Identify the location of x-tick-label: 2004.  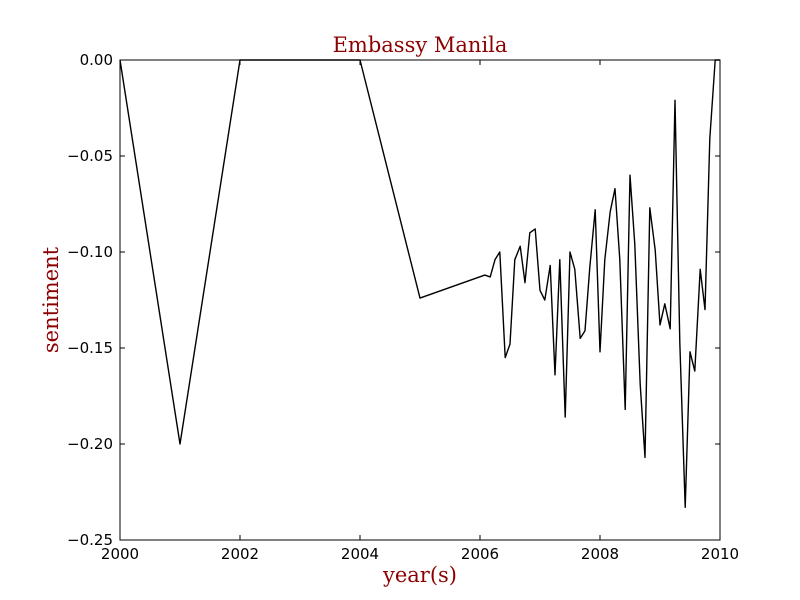
(360, 554).